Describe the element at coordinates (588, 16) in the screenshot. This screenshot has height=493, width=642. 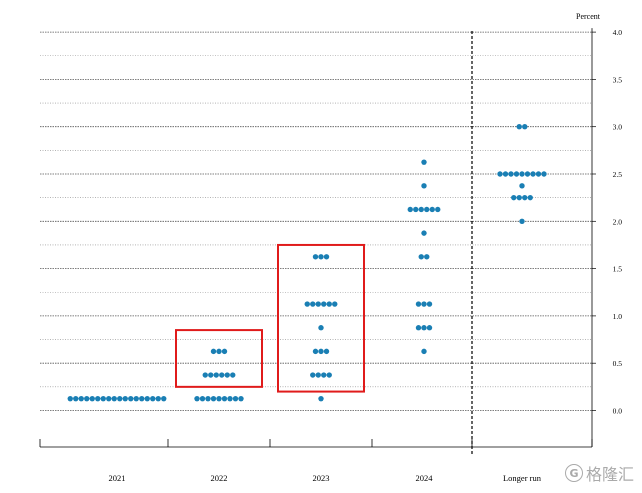
I see `unit-label: Percent` at that location.